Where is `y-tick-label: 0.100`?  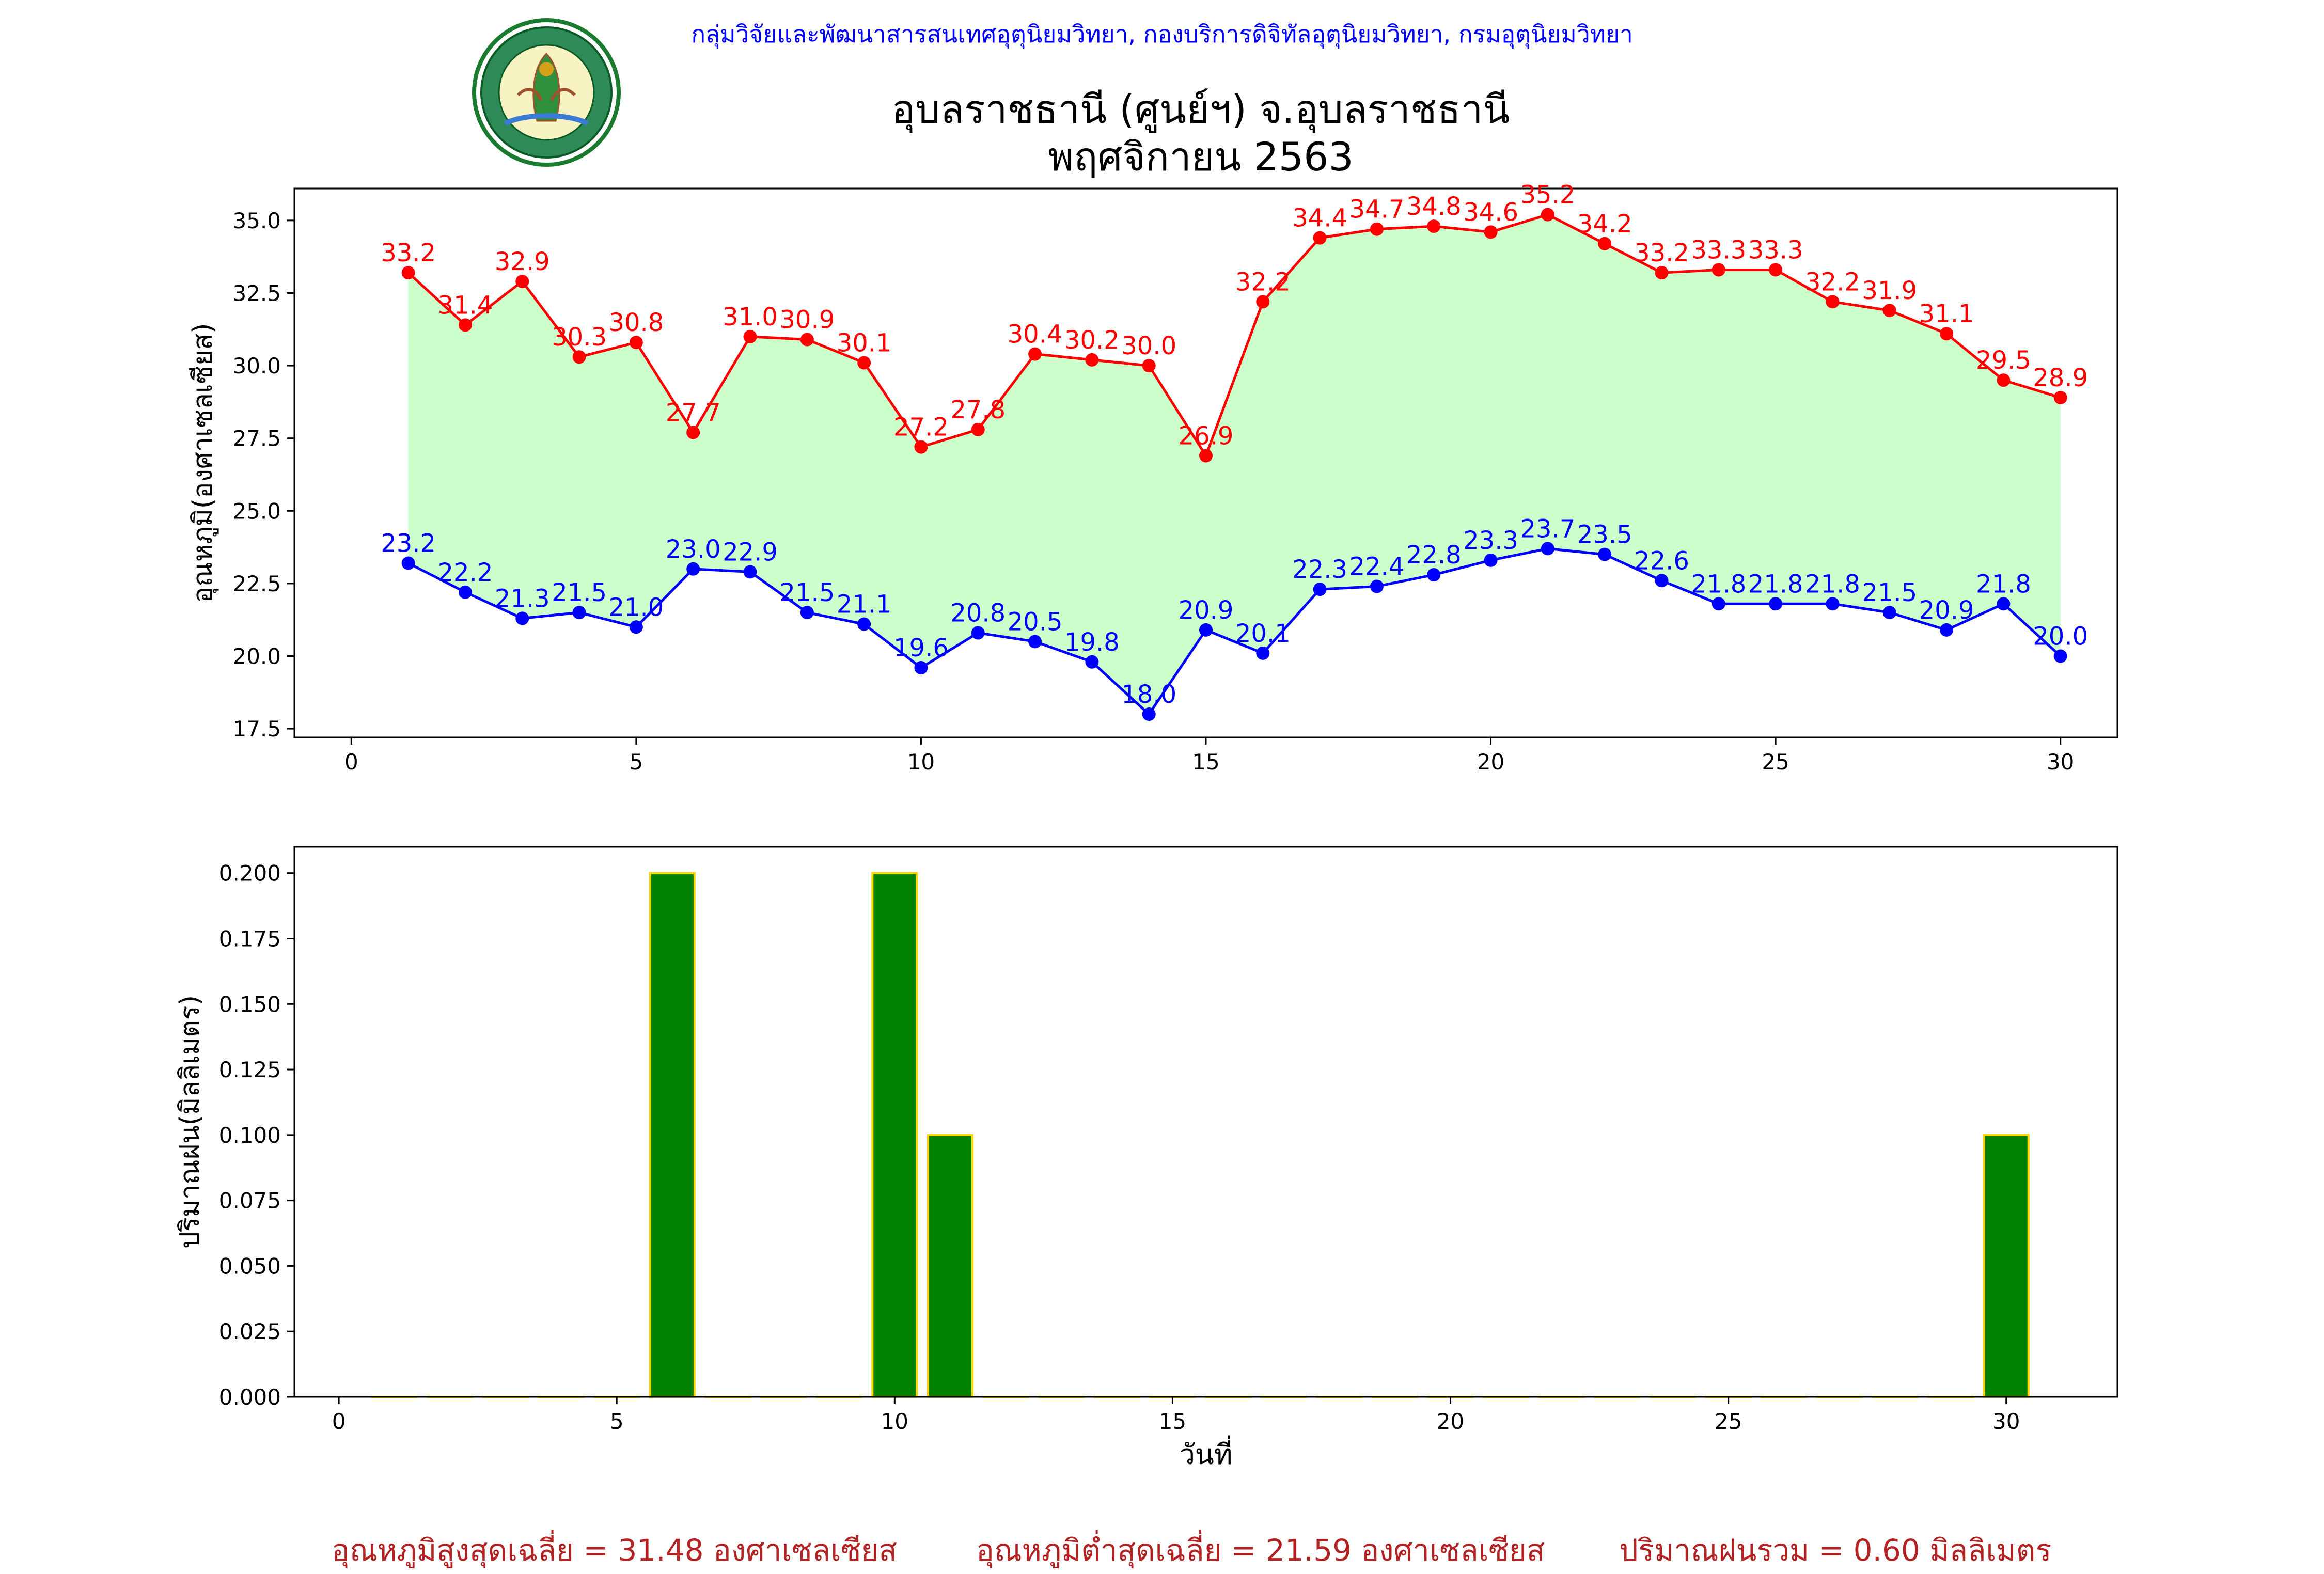 y-tick-label: 0.100 is located at coordinates (250, 1136).